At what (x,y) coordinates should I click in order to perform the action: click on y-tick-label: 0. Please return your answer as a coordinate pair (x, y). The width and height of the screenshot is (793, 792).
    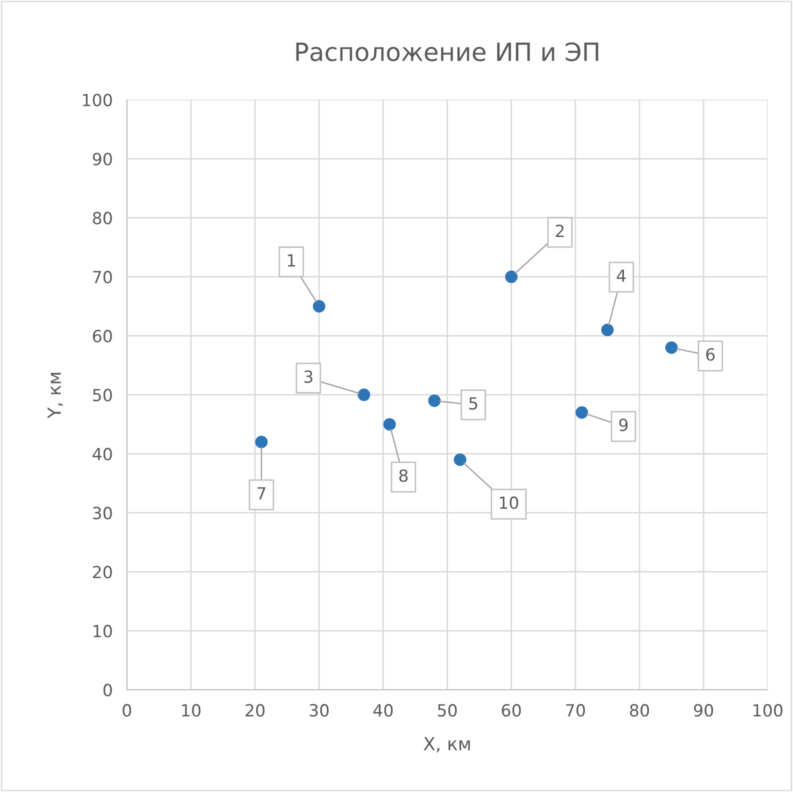
    Looking at the image, I should click on (107, 690).